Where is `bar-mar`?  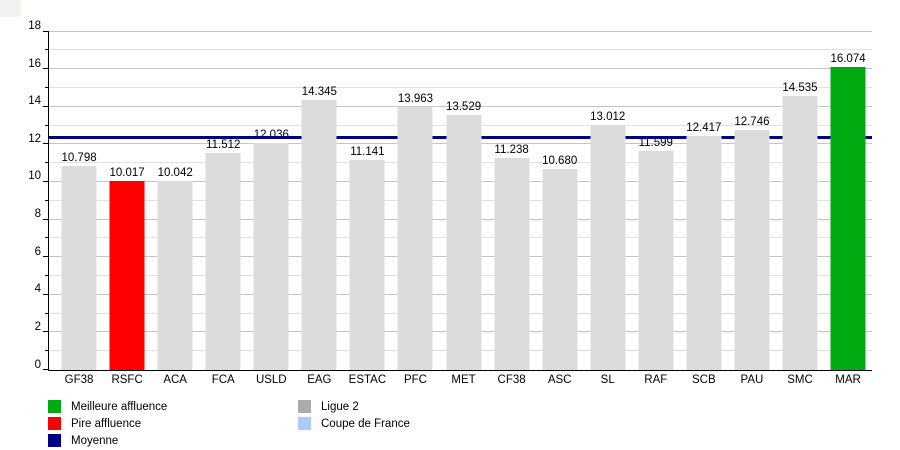 bar-mar is located at coordinates (848, 218).